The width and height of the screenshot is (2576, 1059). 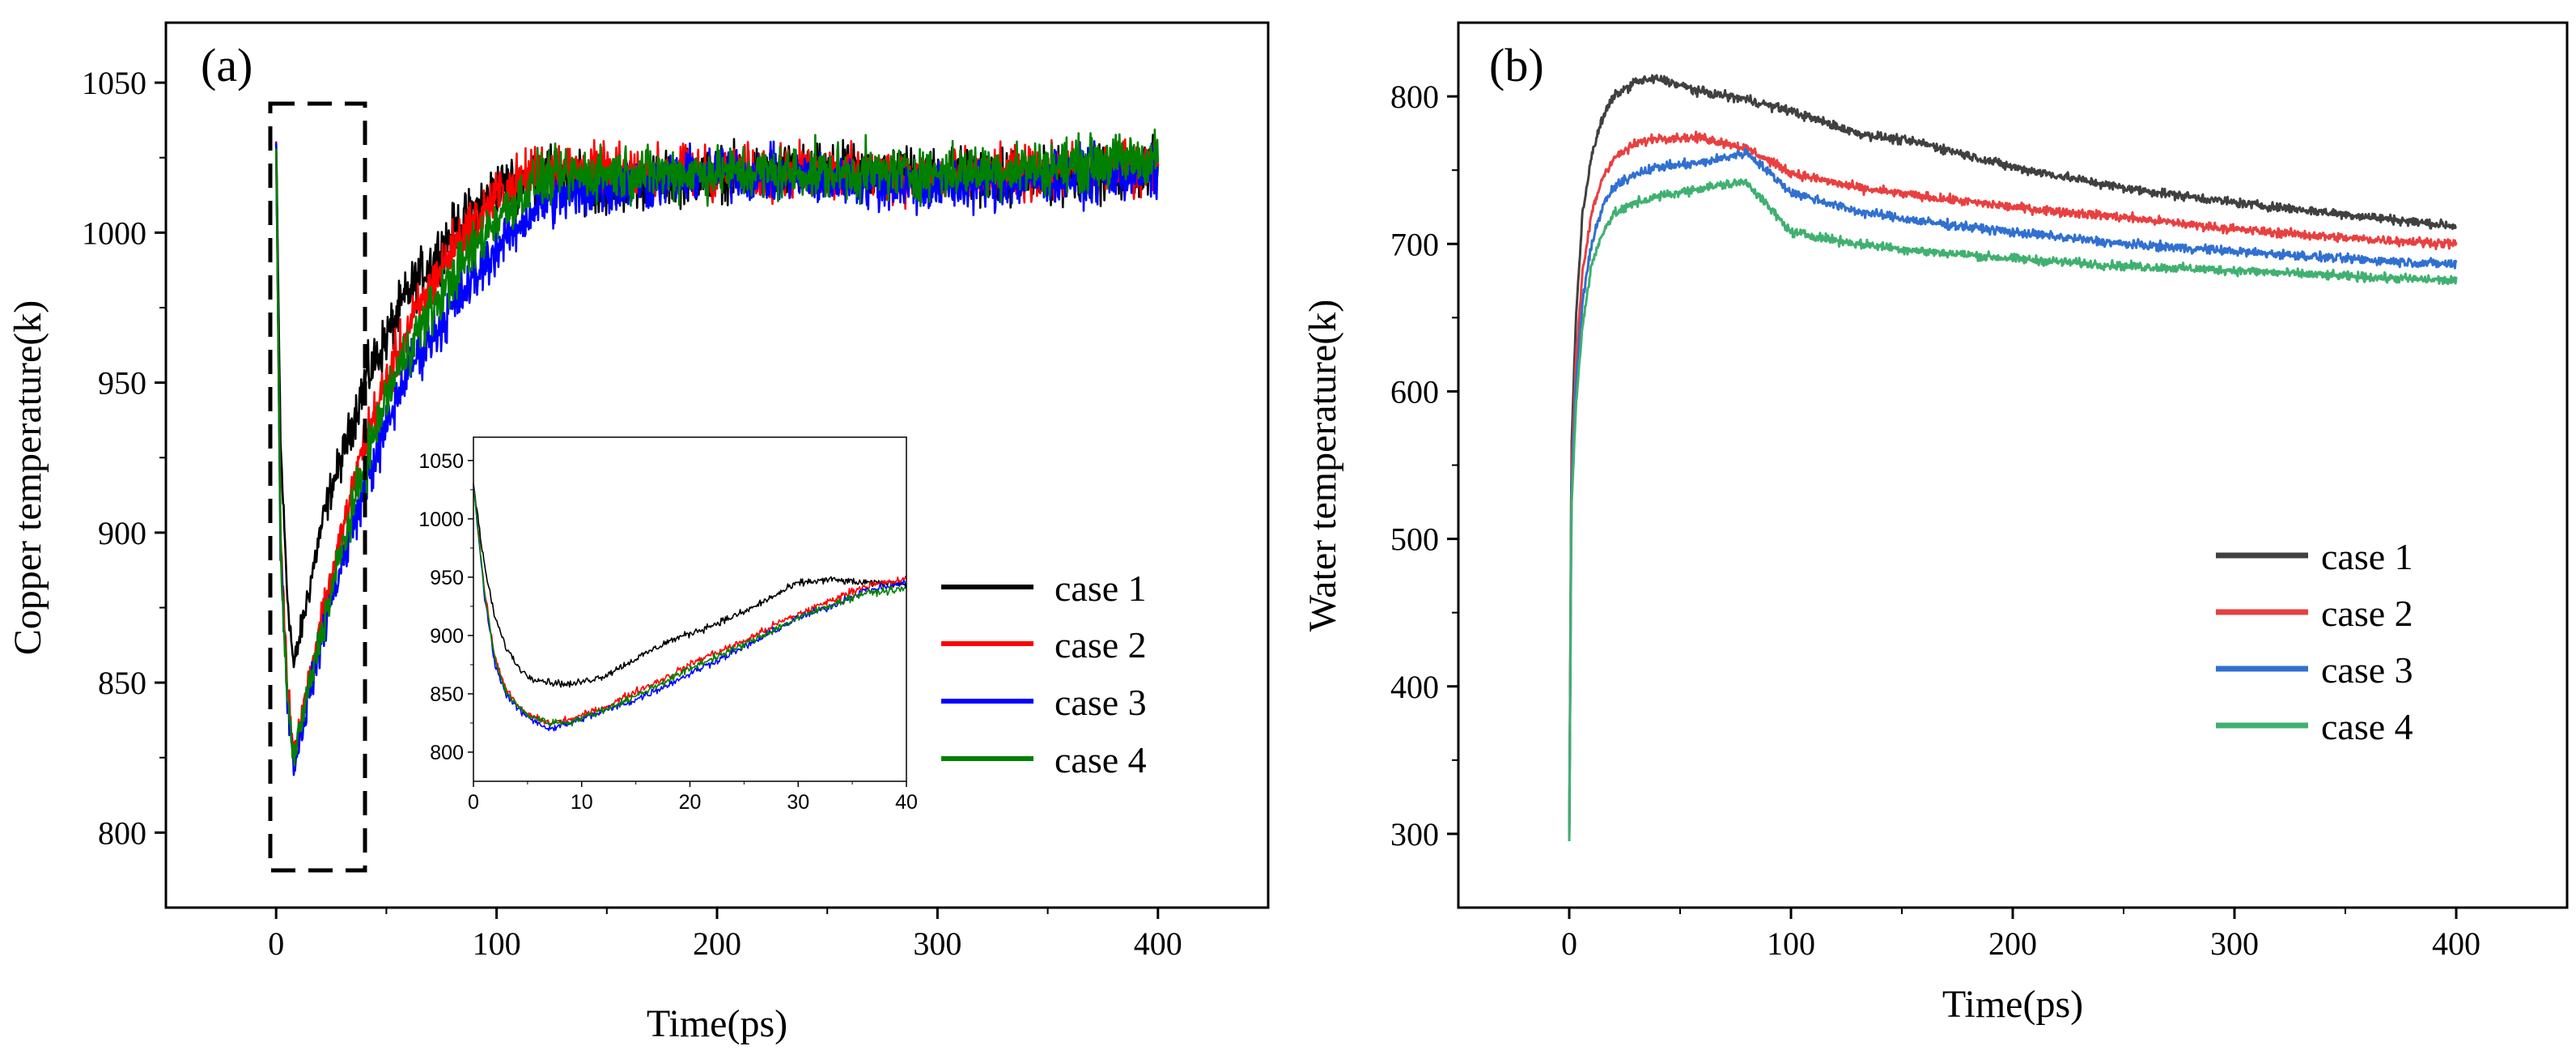 I want to click on x-tick-label: 20, so click(x=690, y=802).